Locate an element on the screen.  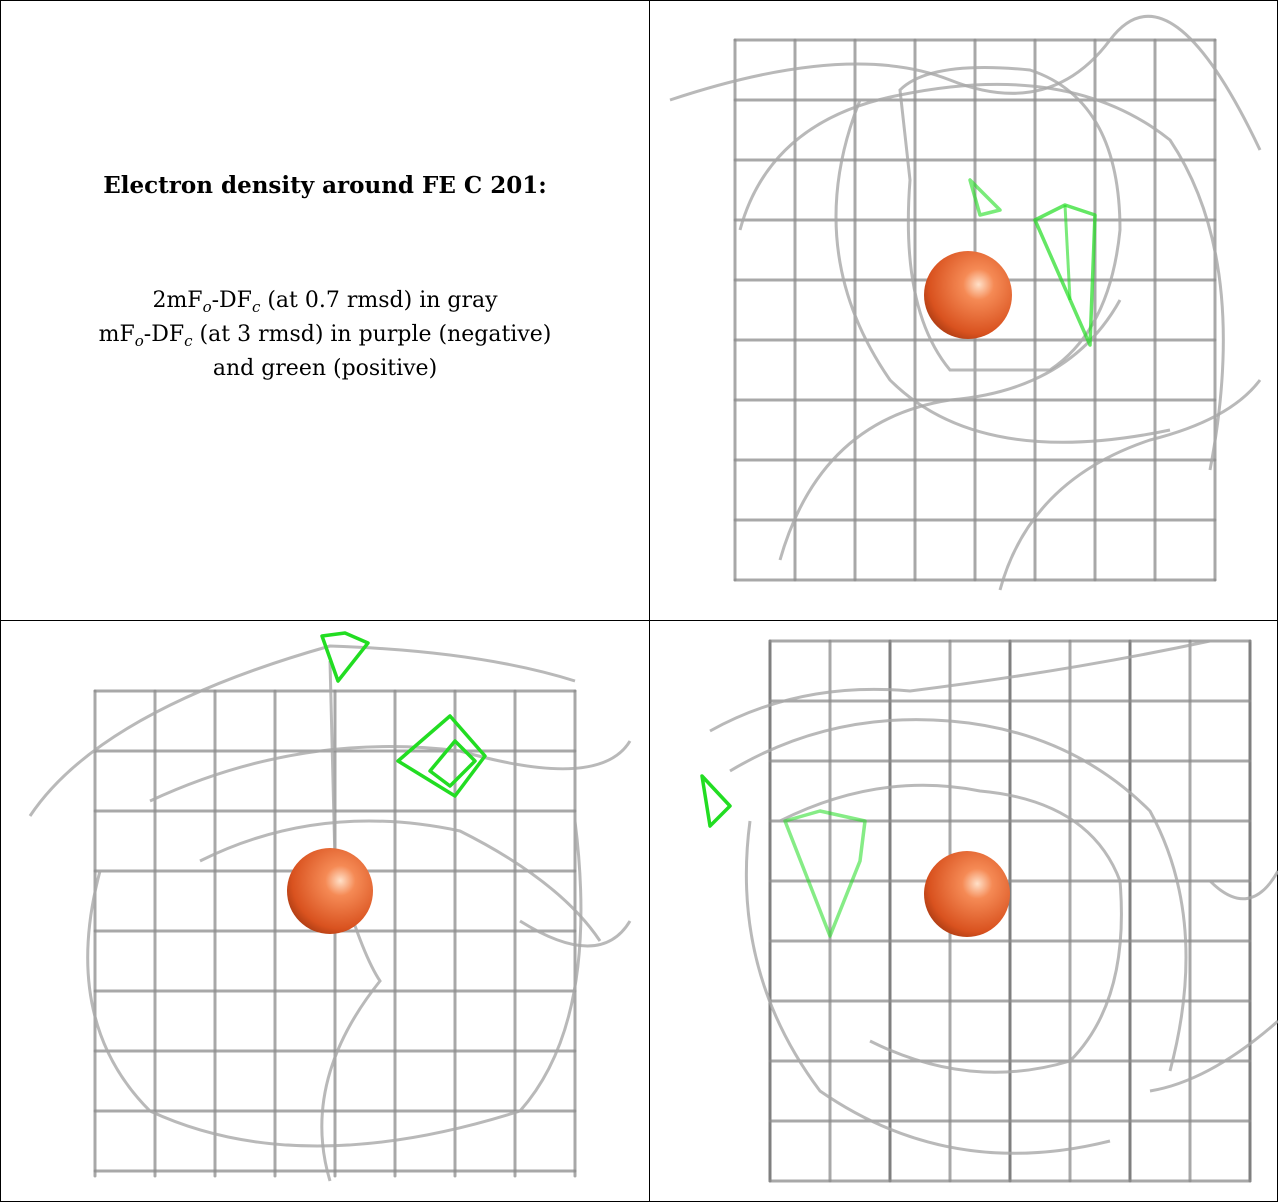
caption-title: Electron density around FE C 201: is located at coordinates (325, 185).